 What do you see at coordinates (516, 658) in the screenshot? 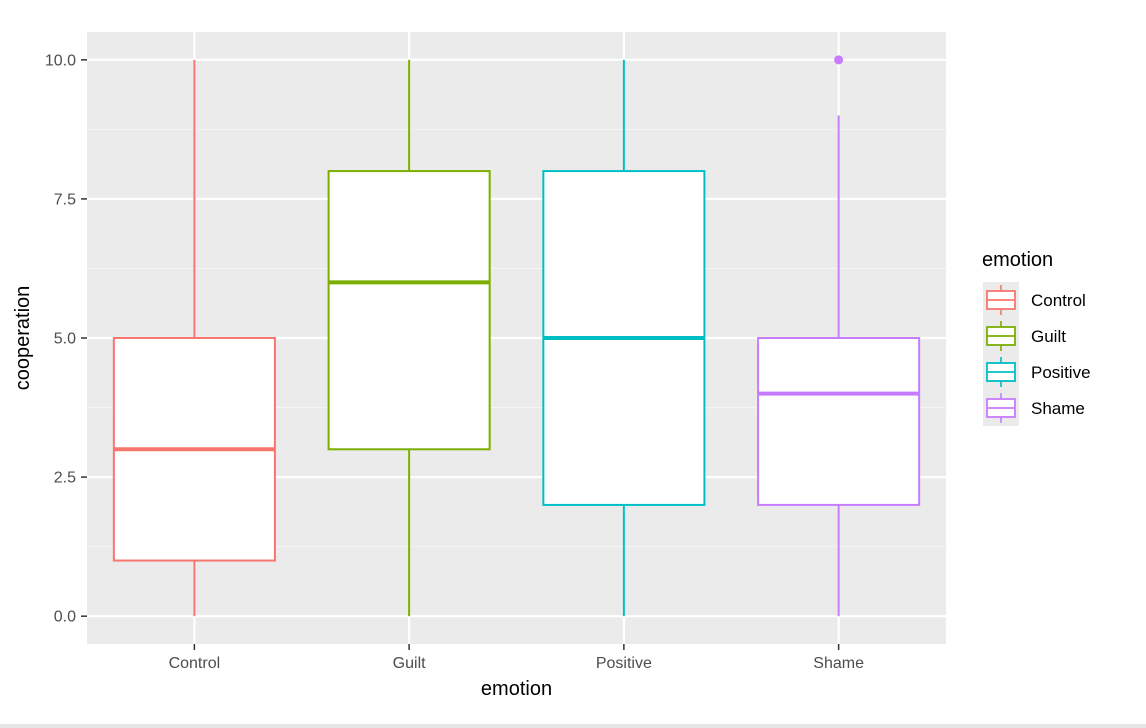
I see `x-axis: Control Guilt Positive Shame` at bounding box center [516, 658].